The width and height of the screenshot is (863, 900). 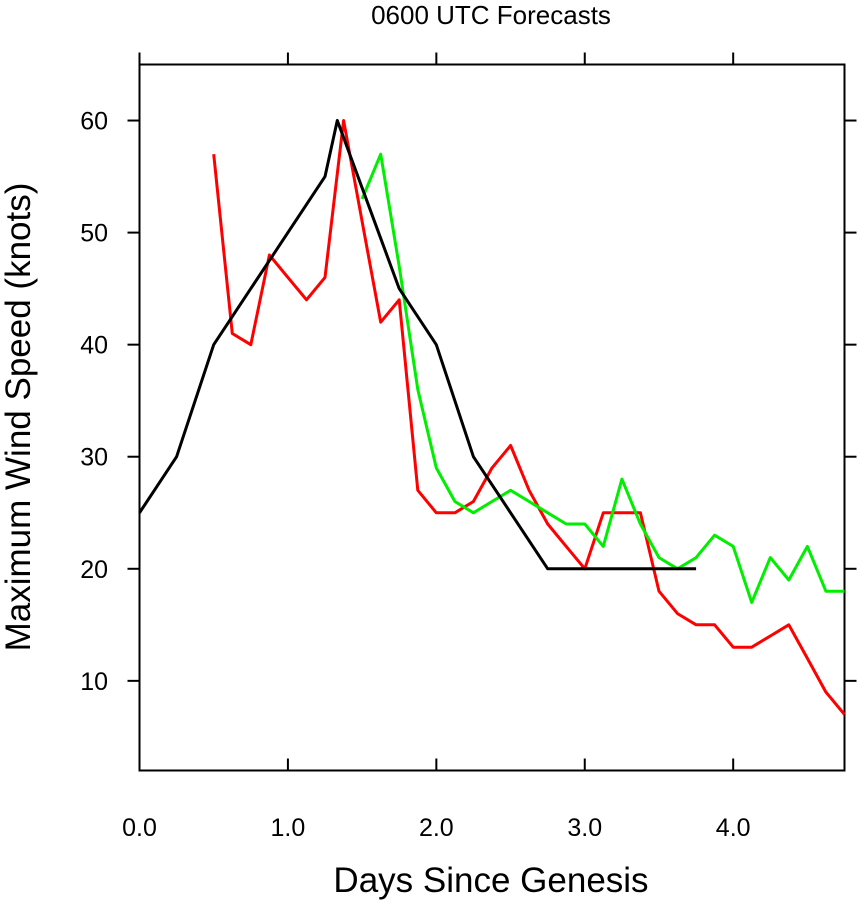 I want to click on x-tick-label: 0.0, so click(x=139, y=828).